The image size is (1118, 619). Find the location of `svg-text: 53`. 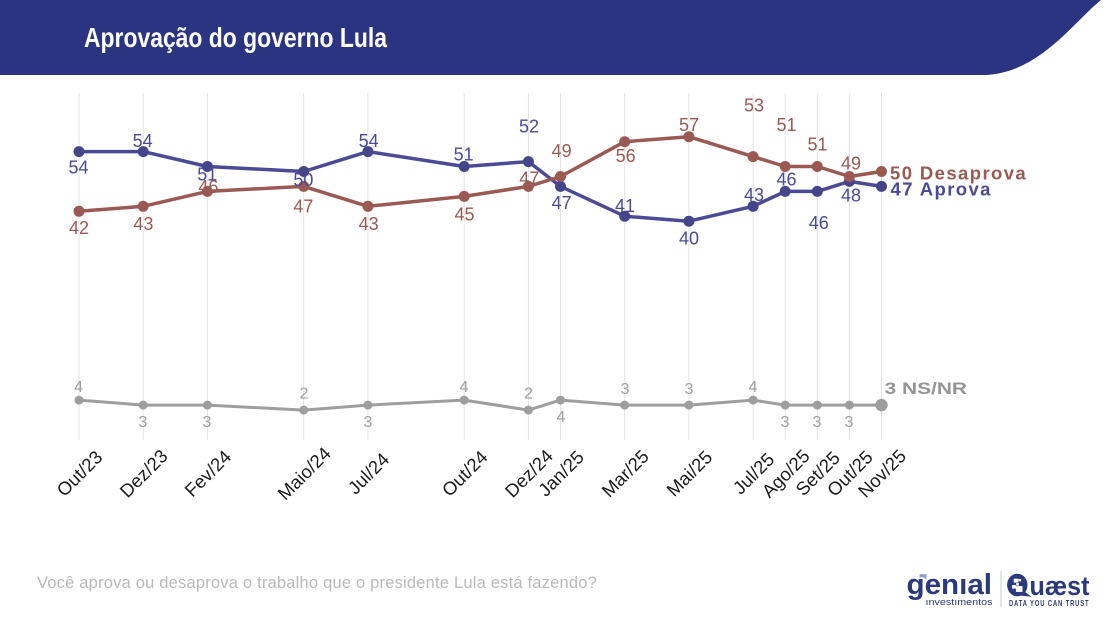

svg-text: 53 is located at coordinates (754, 106).